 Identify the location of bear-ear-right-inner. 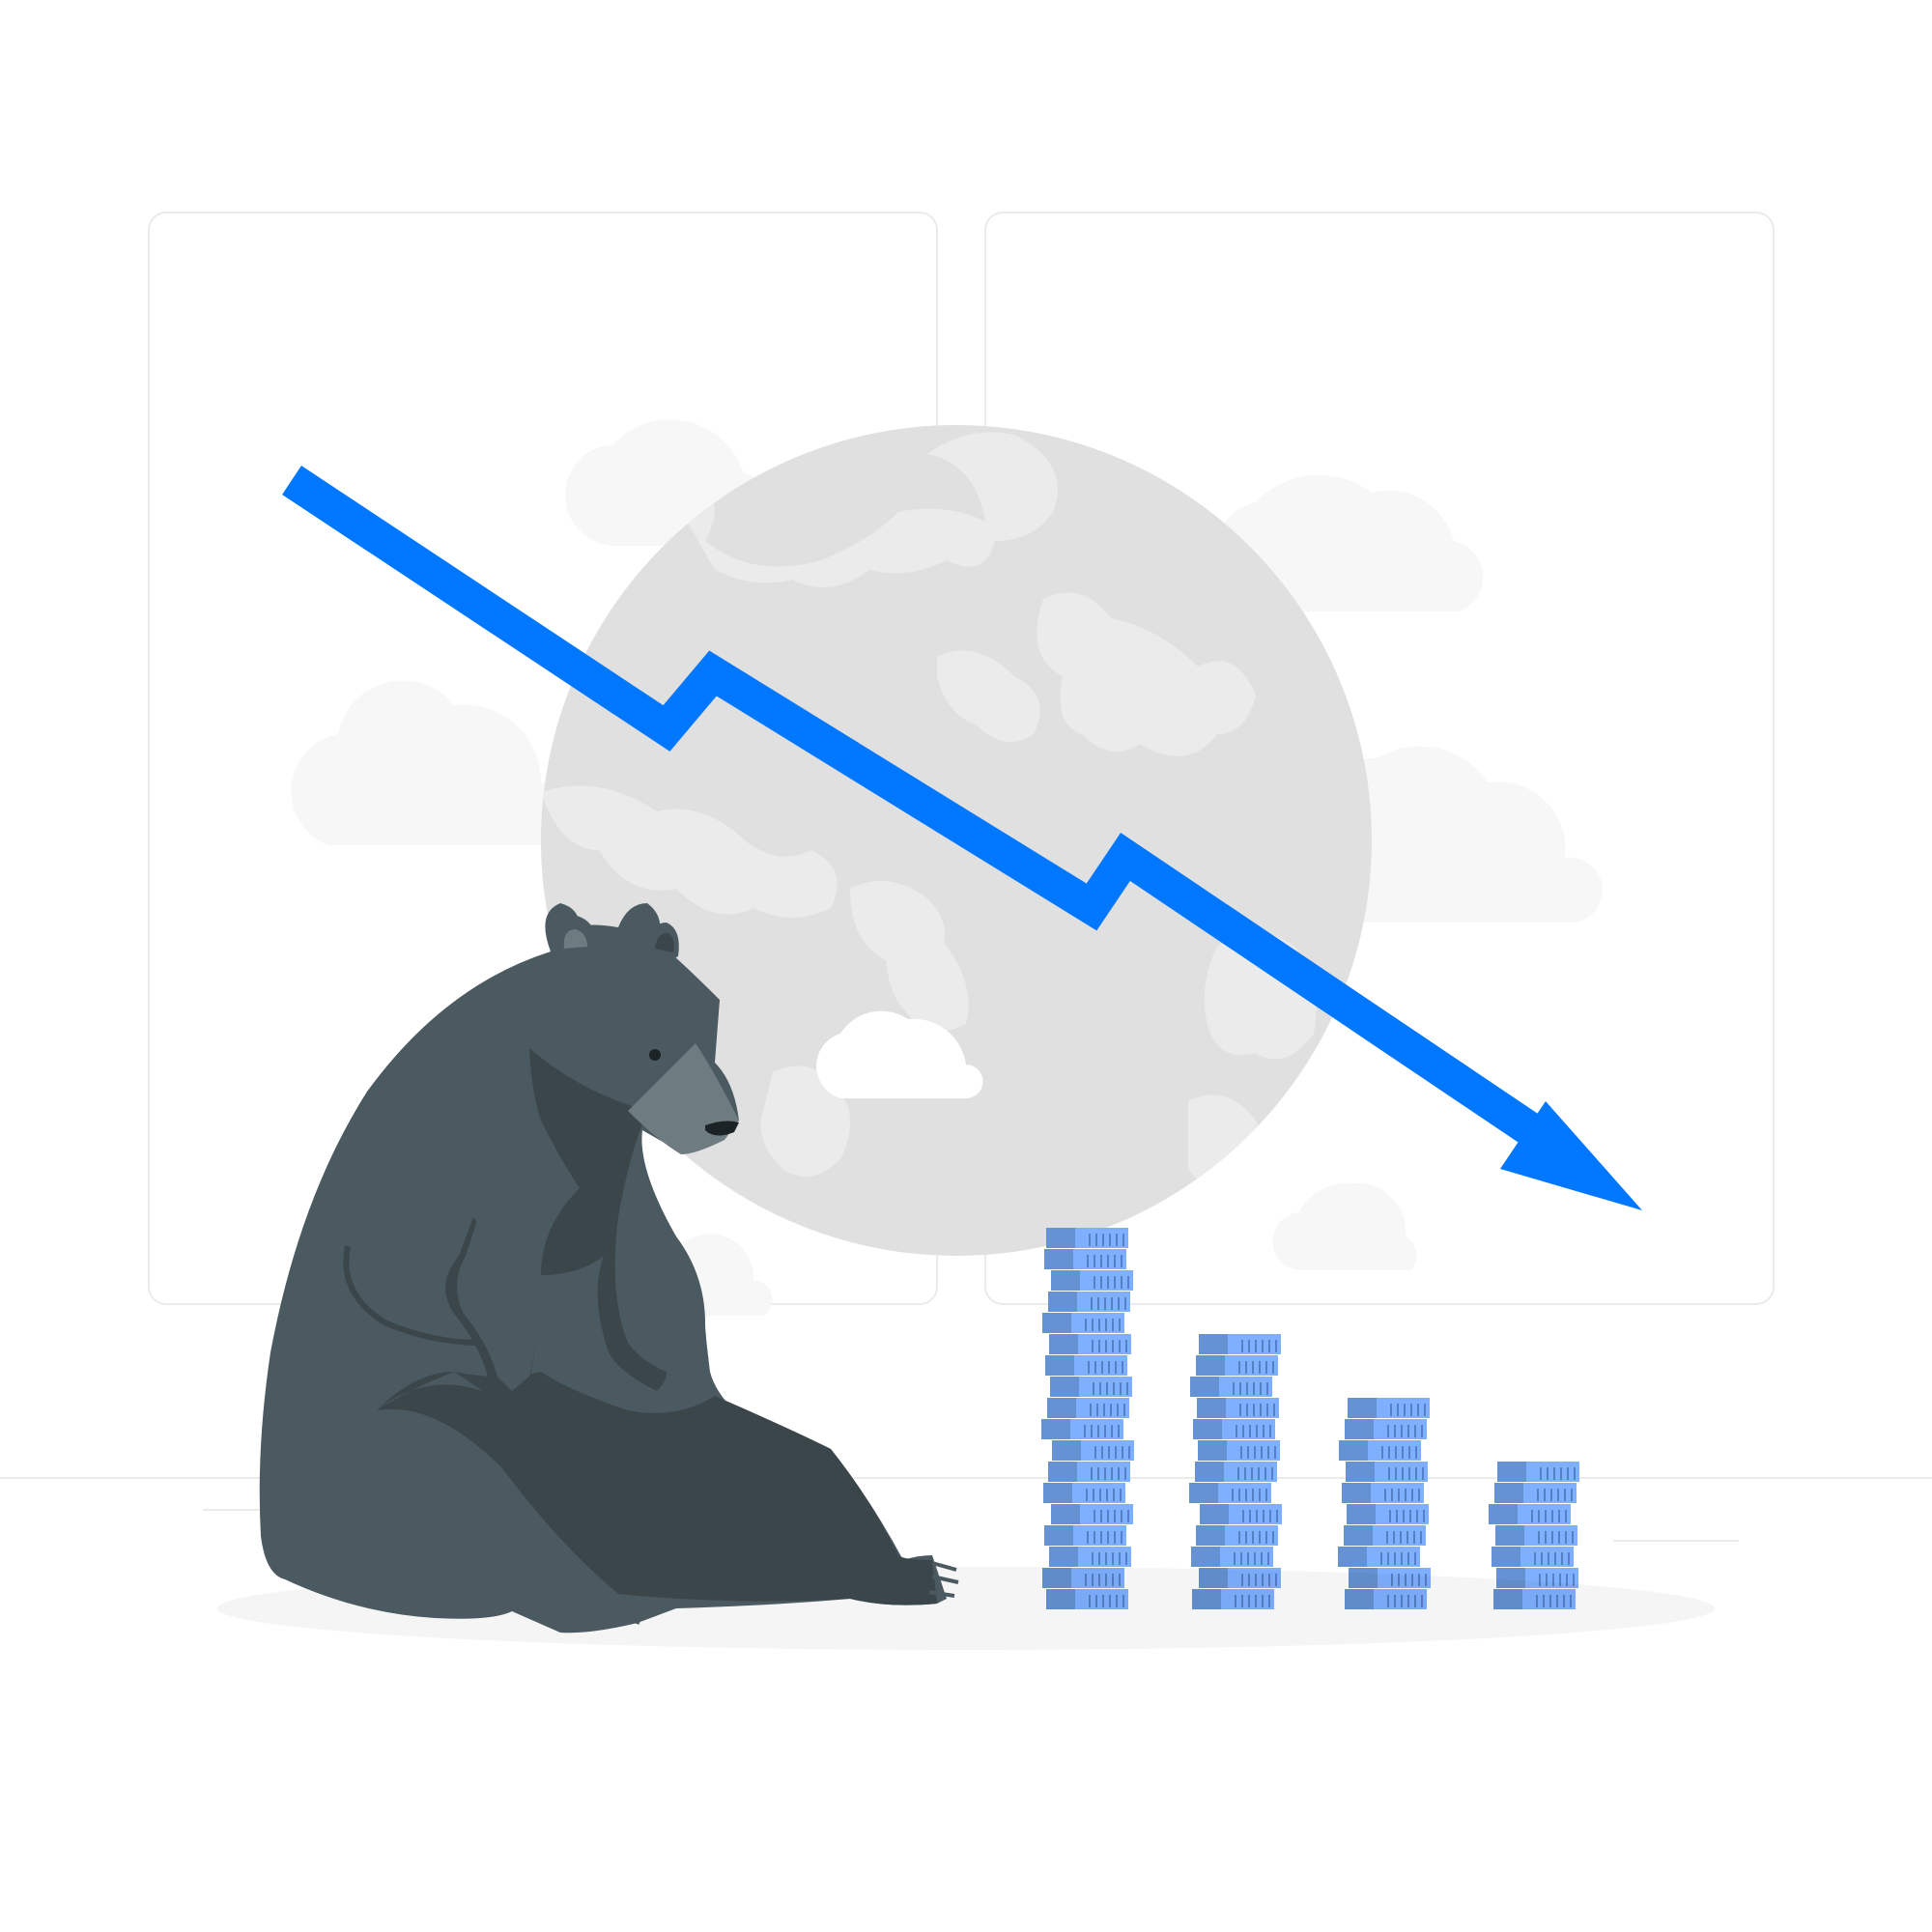
(664, 942).